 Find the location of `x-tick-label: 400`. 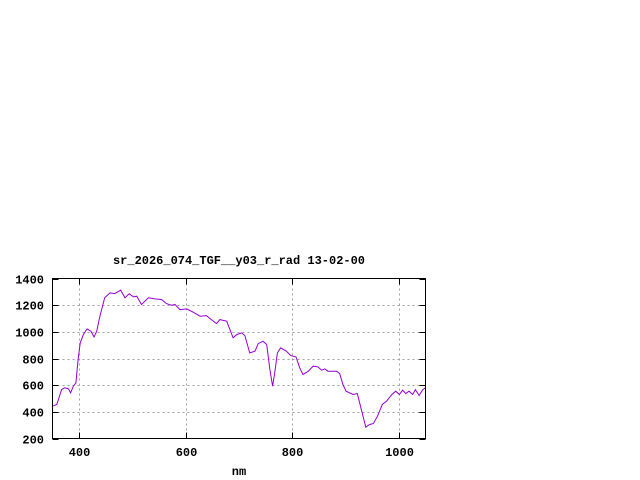

x-tick-label: 400 is located at coordinates (80, 453).